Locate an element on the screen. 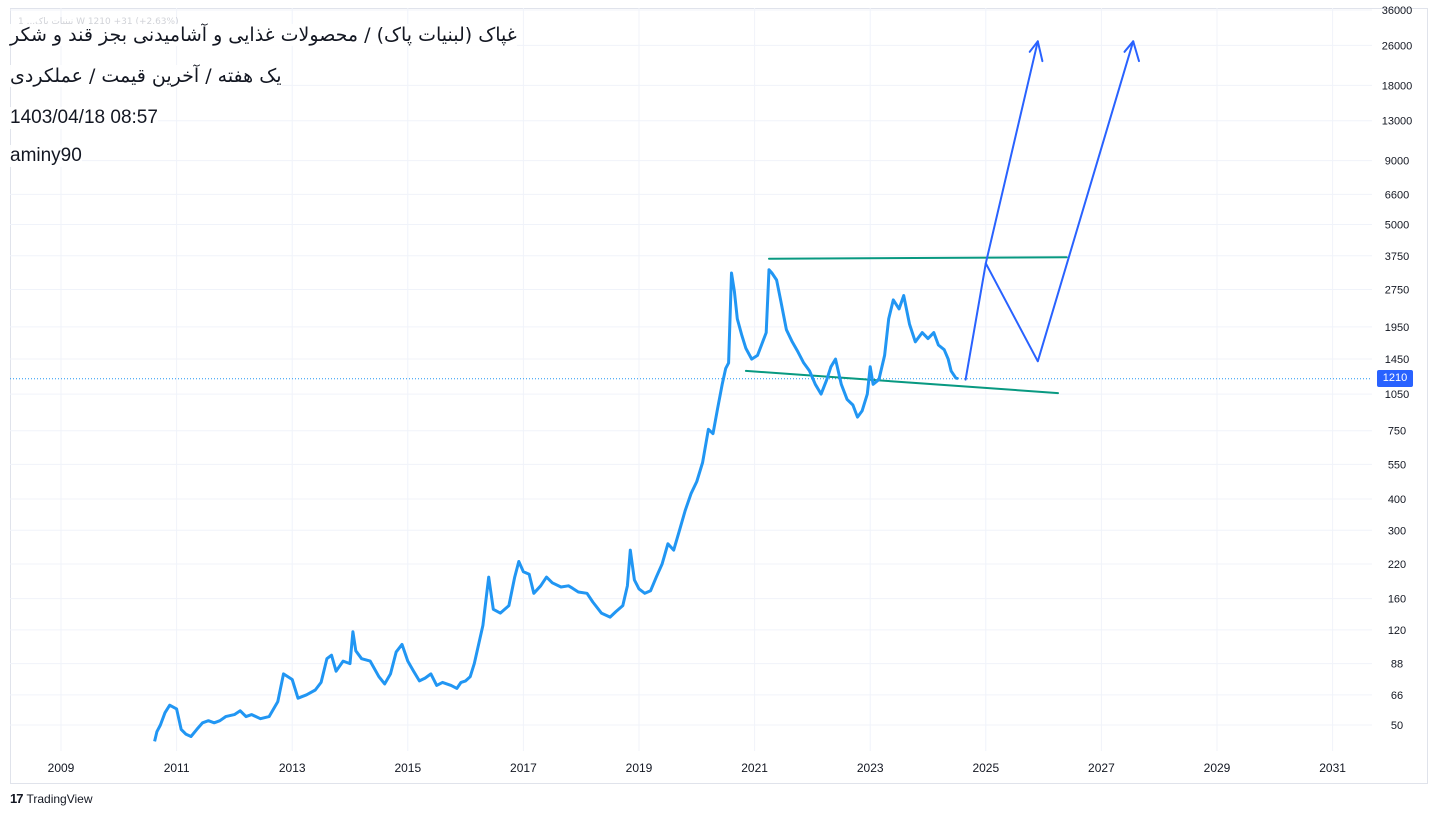  y-tick-label: 1450 is located at coordinates (1397, 360).